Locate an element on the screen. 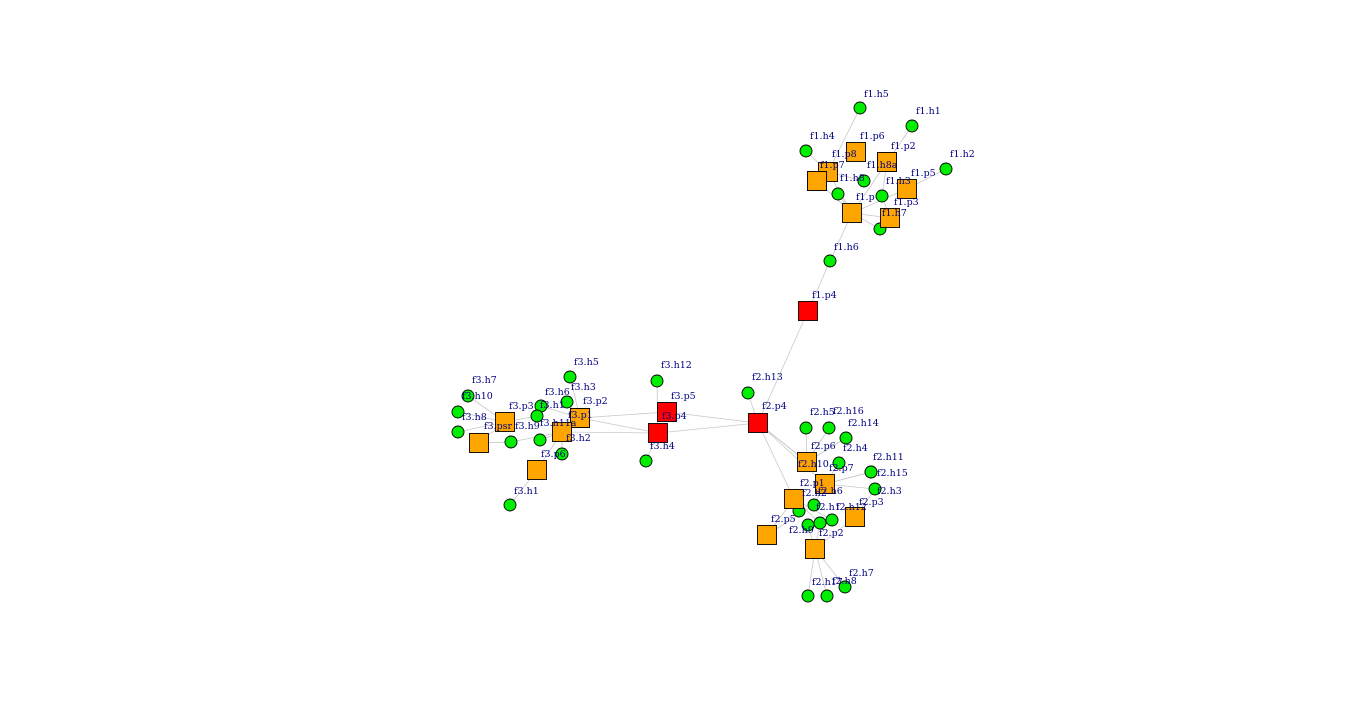 The height and width of the screenshot is (725, 1366). node-label-f2-p4: f2.p4 is located at coordinates (774, 406).